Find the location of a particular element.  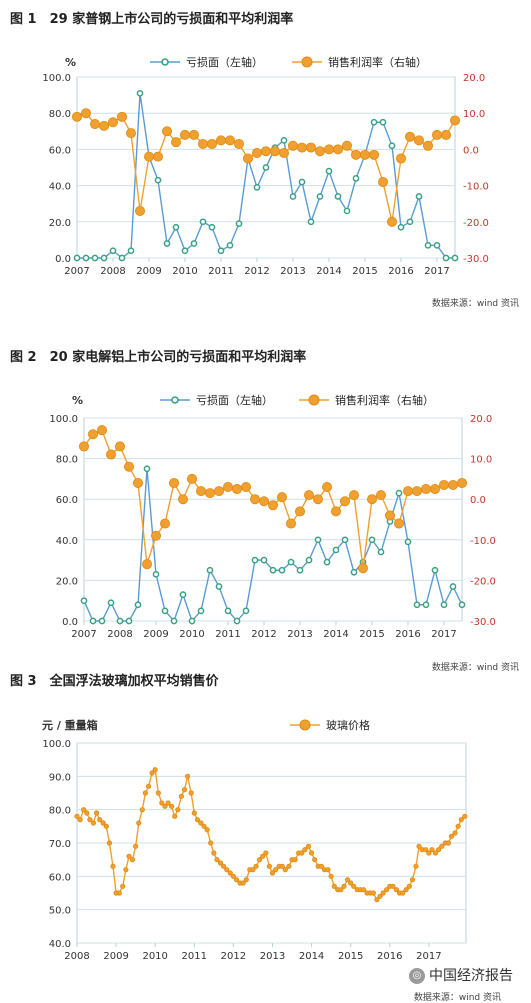

x-tick-label: 2016 is located at coordinates (407, 634).